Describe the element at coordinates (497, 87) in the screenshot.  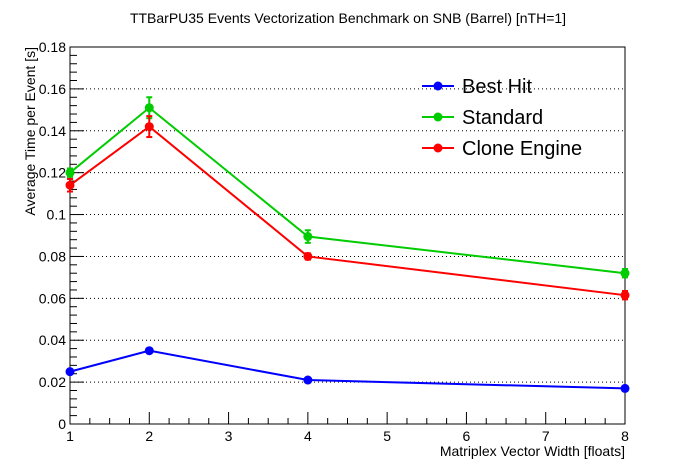
I see `legend-label: Best Hit` at that location.